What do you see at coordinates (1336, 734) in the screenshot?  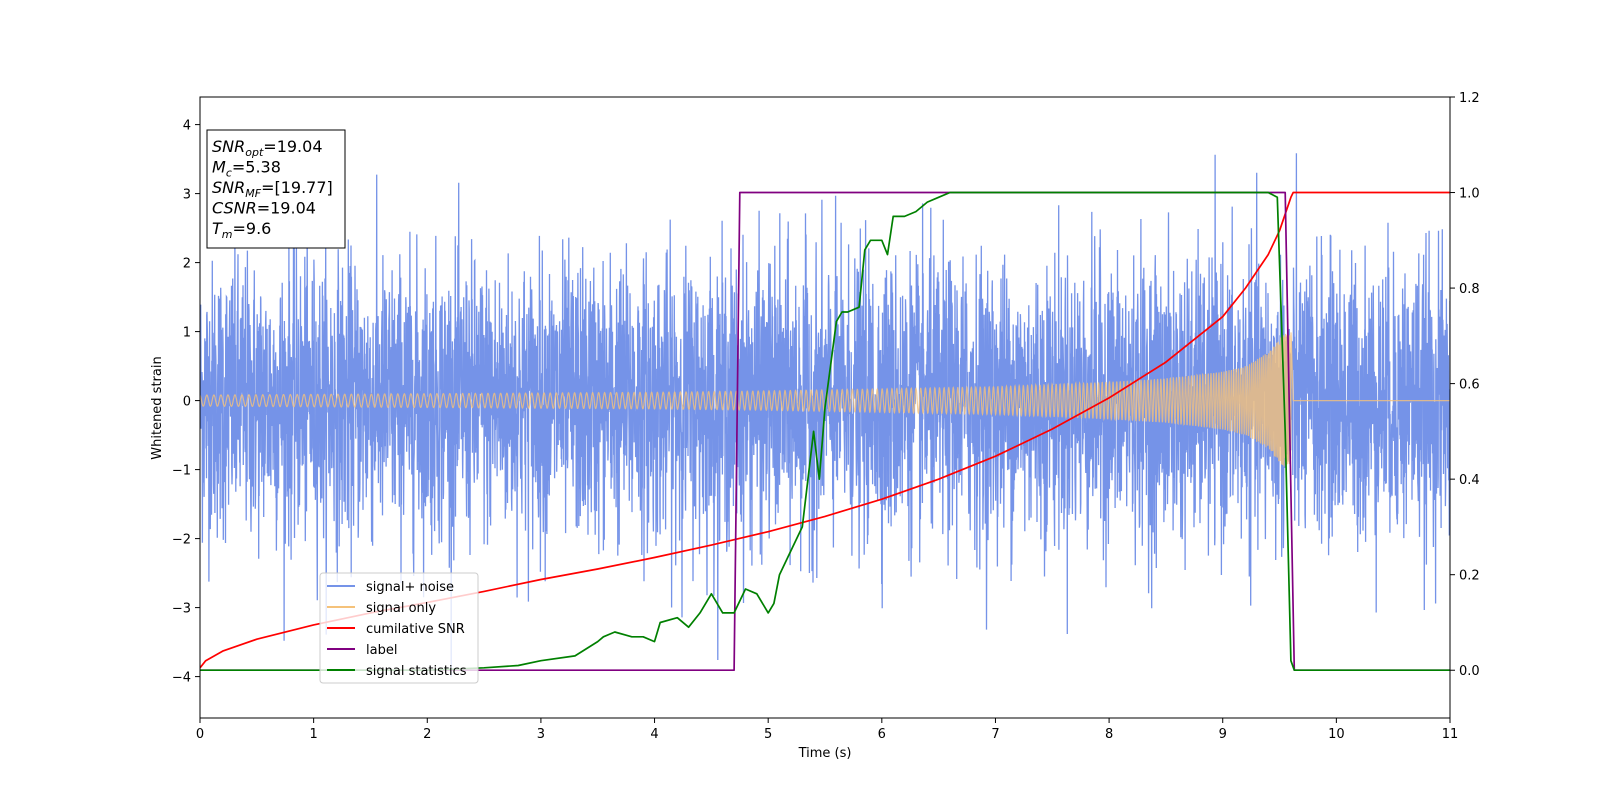 I see `x-tick-label: 10` at bounding box center [1336, 734].